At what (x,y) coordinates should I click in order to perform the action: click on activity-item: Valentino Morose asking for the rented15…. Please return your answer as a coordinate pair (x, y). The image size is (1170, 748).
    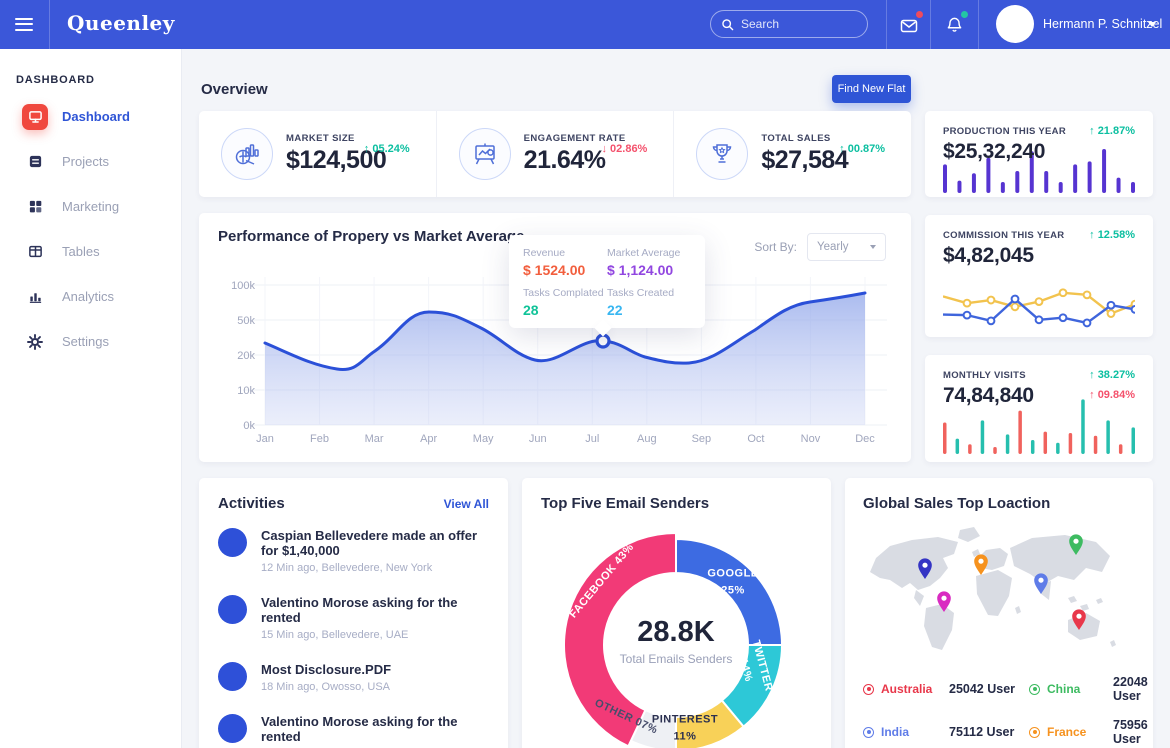
    Looking at the image, I should click on (353, 731).